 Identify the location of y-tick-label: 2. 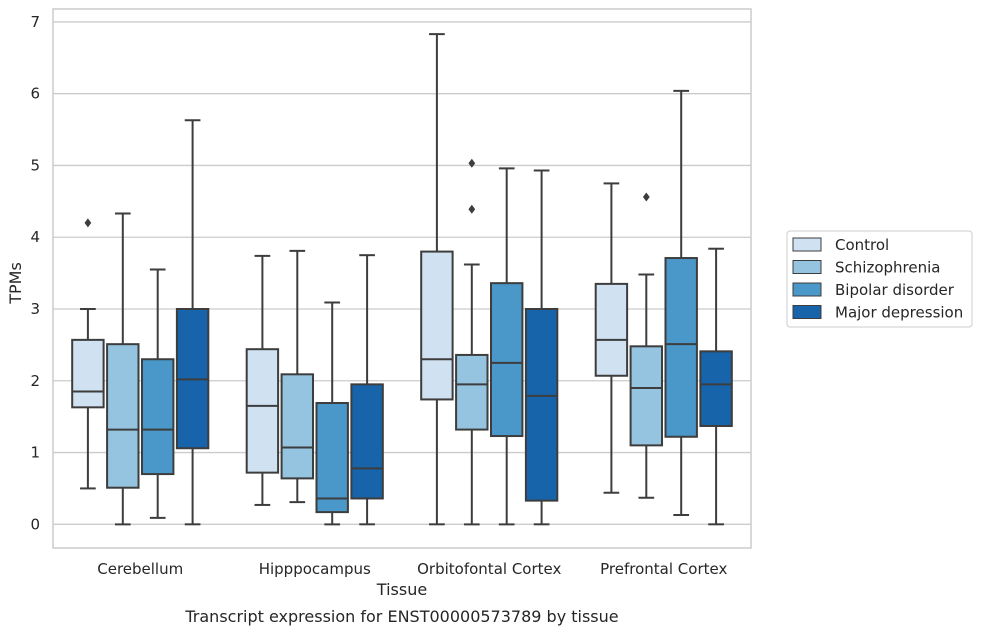
(35, 381).